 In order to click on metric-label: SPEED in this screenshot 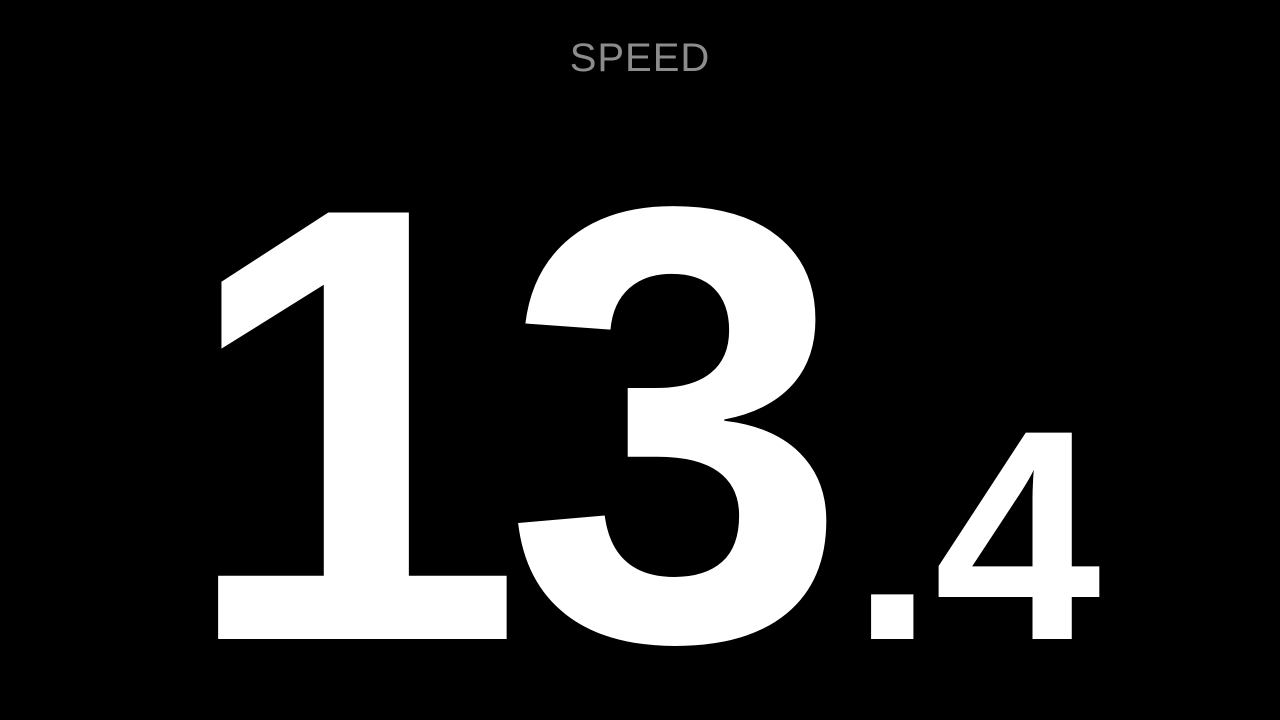, I will do `click(640, 58)`.